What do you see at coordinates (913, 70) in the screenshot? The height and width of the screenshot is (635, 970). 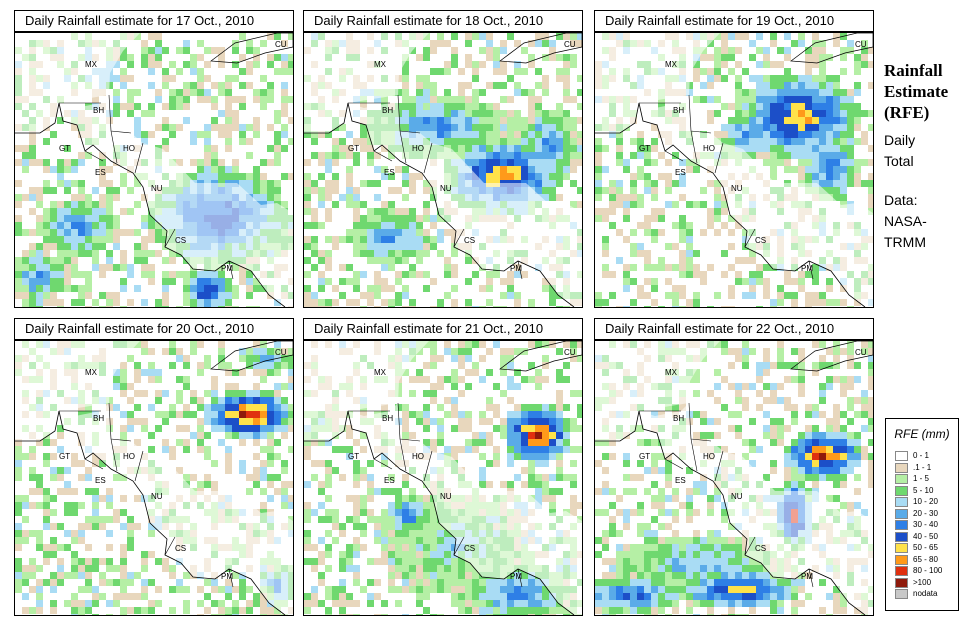 I see `product-title-line: Rainfall` at bounding box center [913, 70].